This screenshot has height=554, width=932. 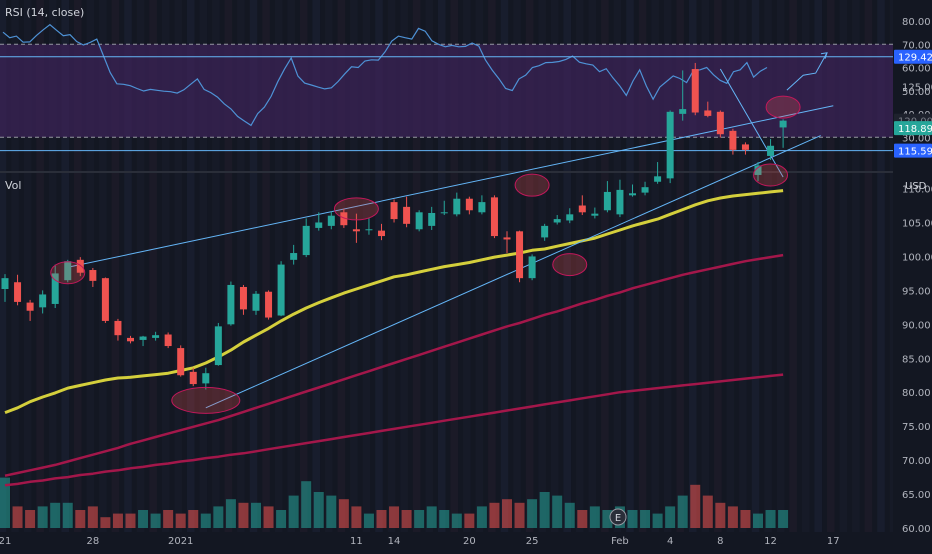 What do you see at coordinates (751, 123) in the screenshot?
I see `trendline` at bounding box center [751, 123].